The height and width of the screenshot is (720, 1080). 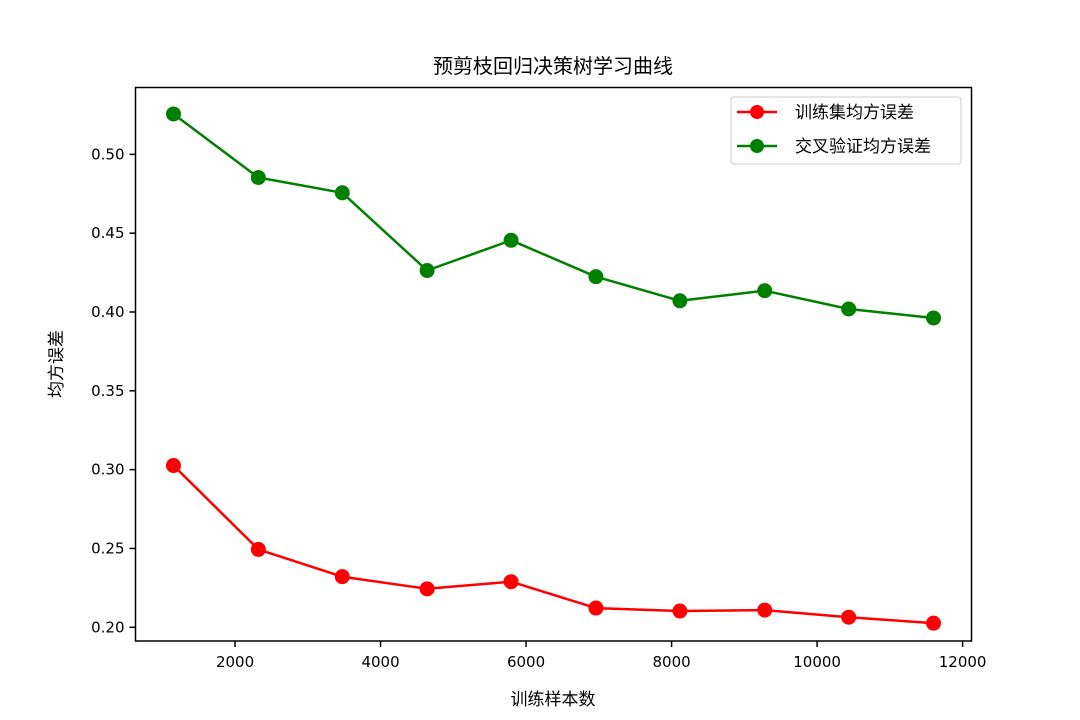 I want to click on x-tick-label: 4000, so click(x=380, y=662).